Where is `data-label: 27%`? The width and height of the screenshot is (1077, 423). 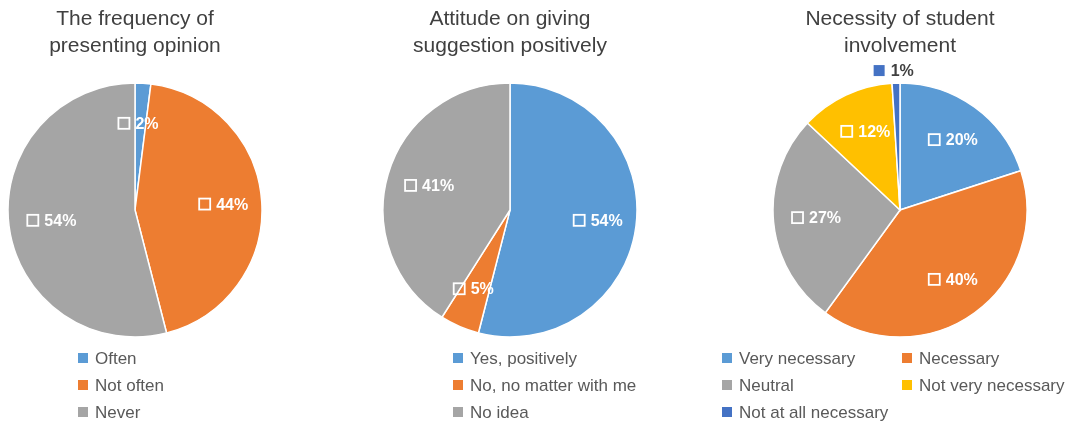 data-label: 27% is located at coordinates (825, 218).